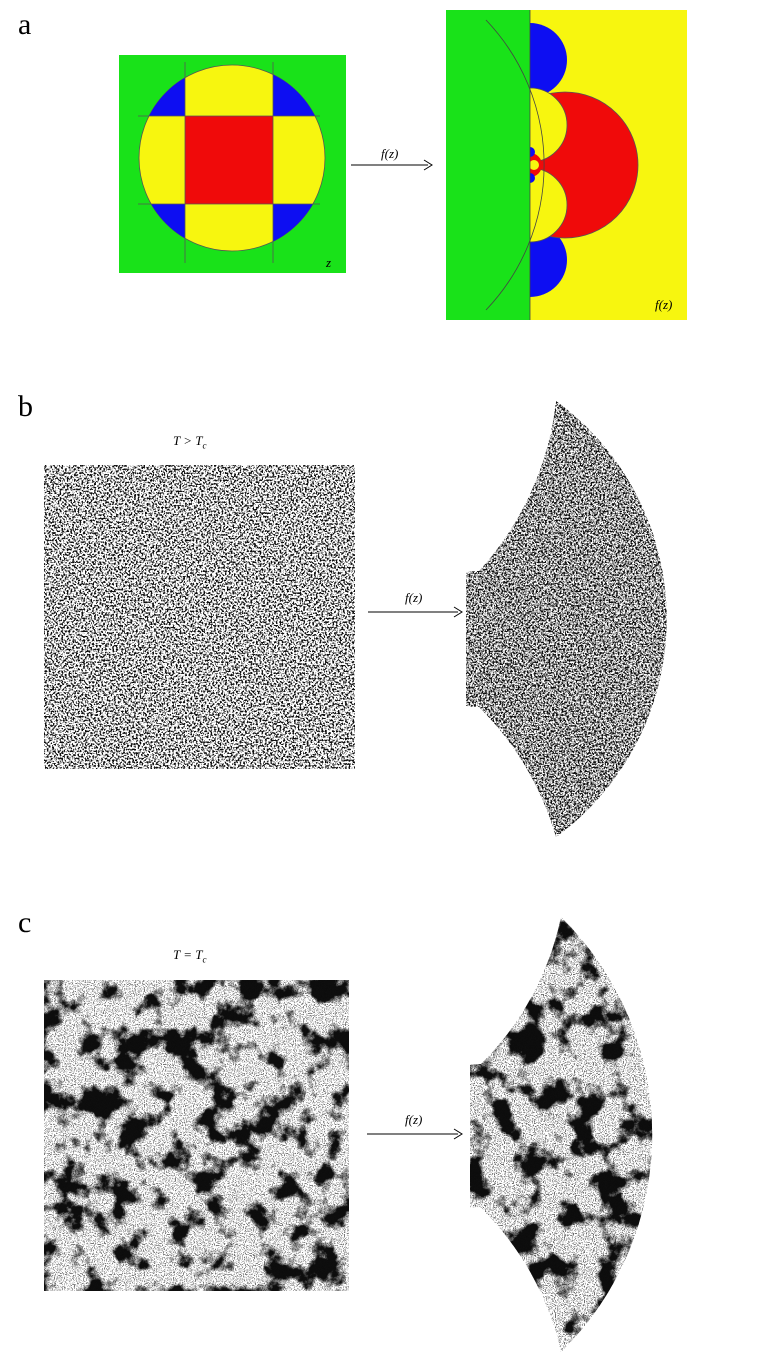 Image resolution: width=771 pixels, height=1353 pixels. Describe the element at coordinates (190, 442) in the screenshot. I see `title-b: T > Tc` at that location.